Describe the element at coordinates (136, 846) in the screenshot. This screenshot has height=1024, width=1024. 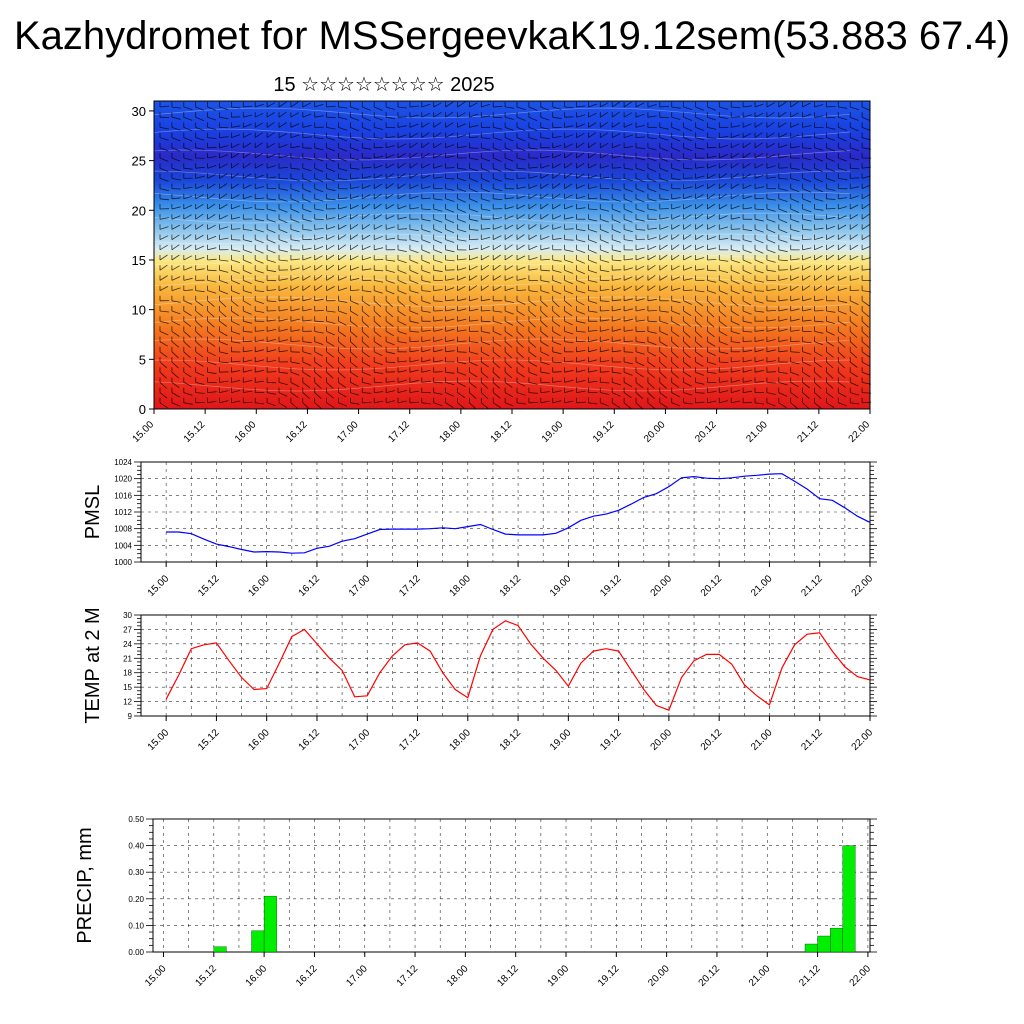
I see `y-tick-label: 0.40` at that location.